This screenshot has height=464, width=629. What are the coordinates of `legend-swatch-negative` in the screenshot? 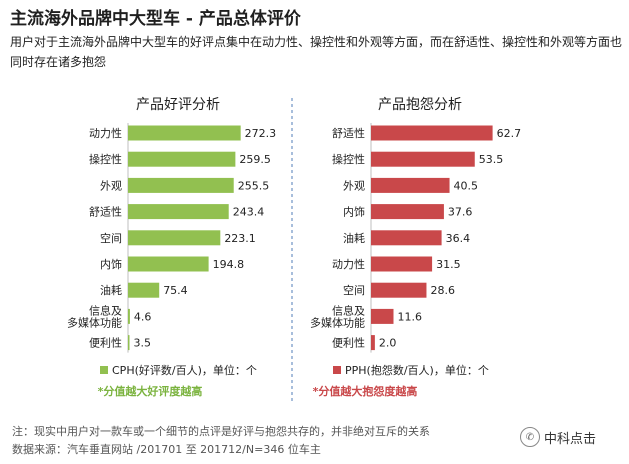 It's located at (337, 370).